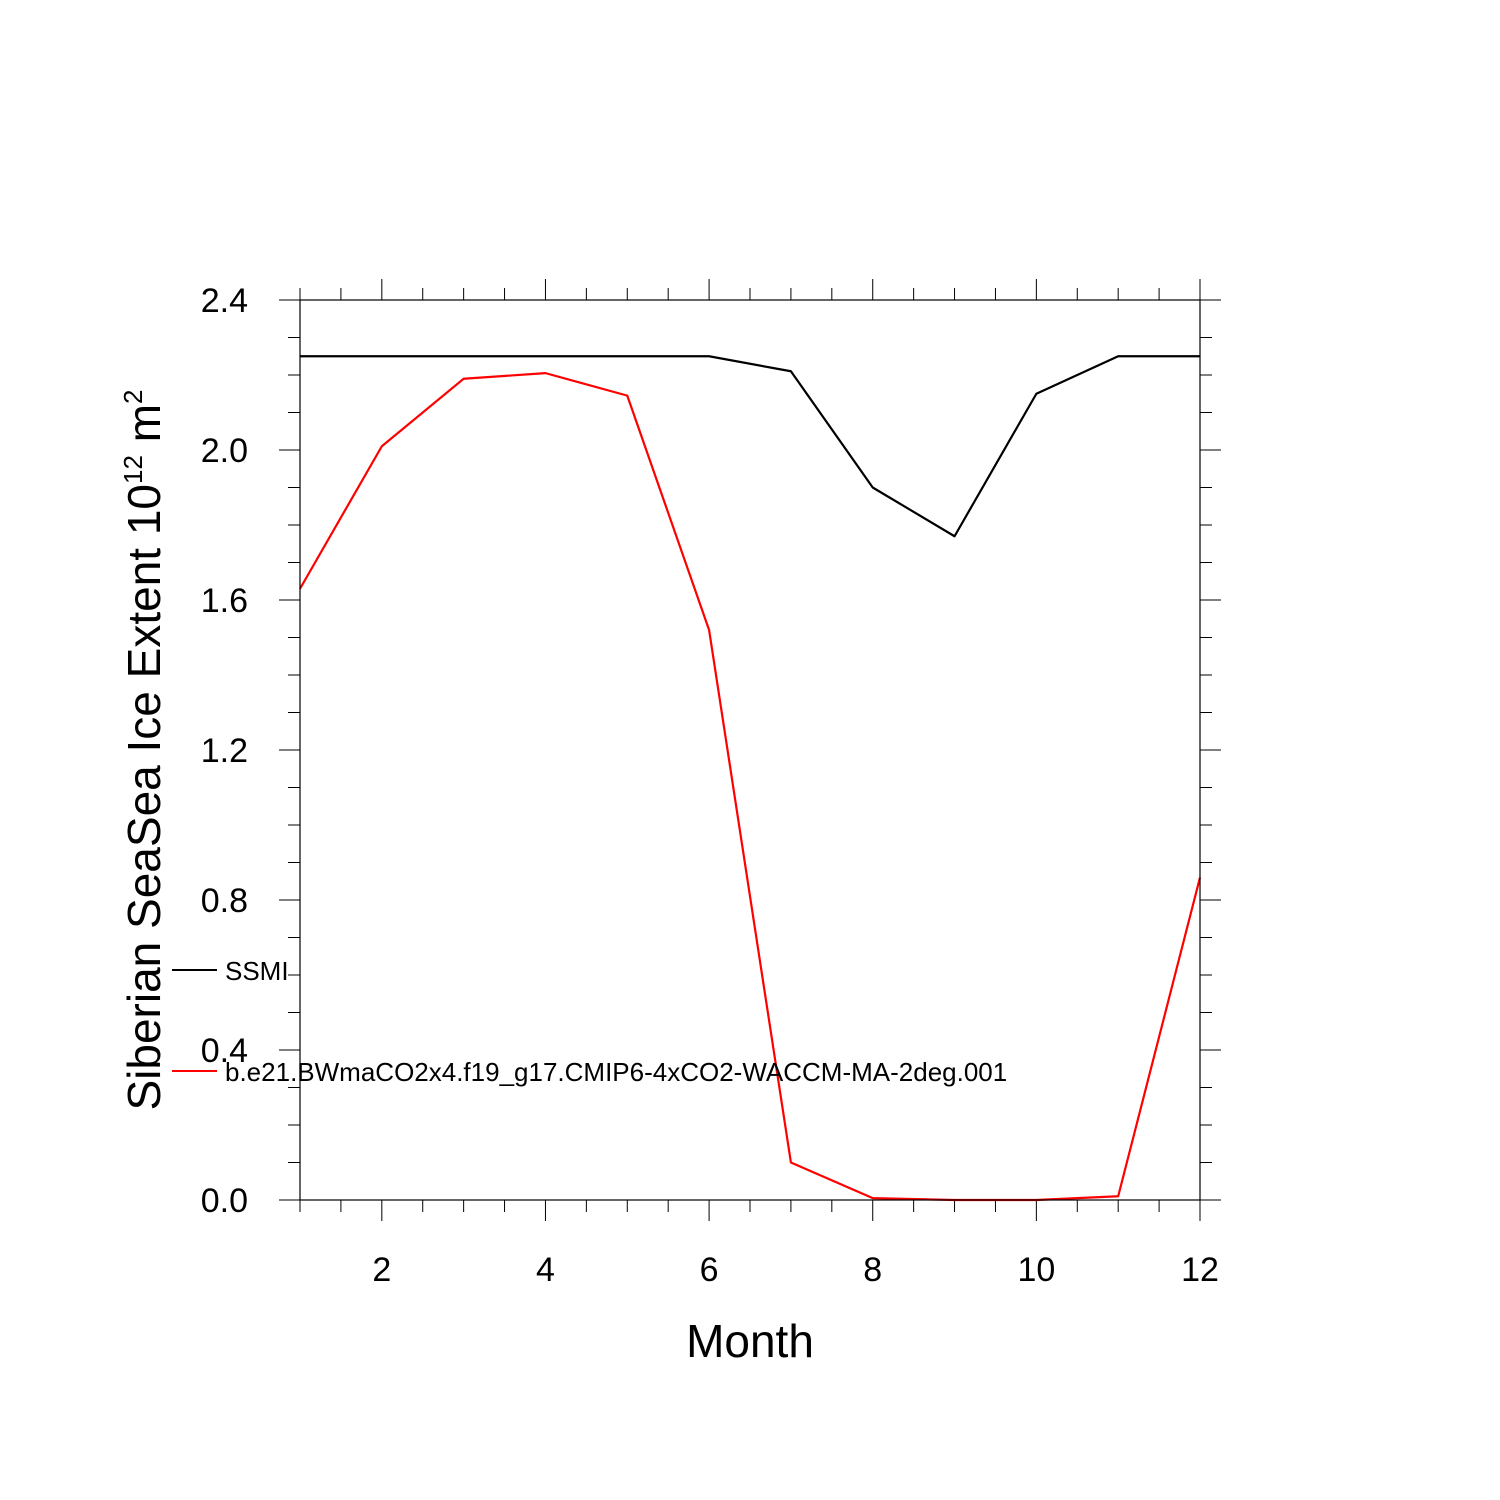 The width and height of the screenshot is (1500, 1500). Describe the element at coordinates (224, 601) in the screenshot. I see `y-tick-label: 1.6` at that location.